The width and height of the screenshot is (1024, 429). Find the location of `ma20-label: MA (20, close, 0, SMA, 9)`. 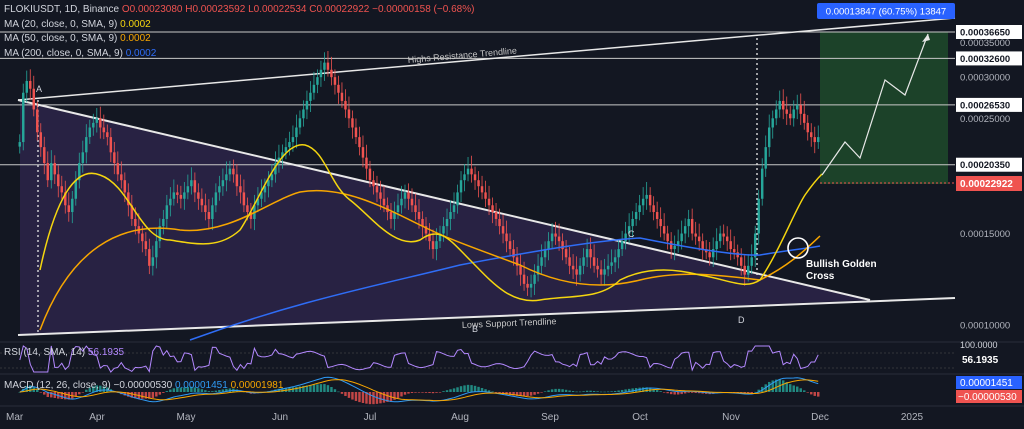

ma20-label: MA (20, close, 0, SMA, 9) is located at coordinates (61, 24).